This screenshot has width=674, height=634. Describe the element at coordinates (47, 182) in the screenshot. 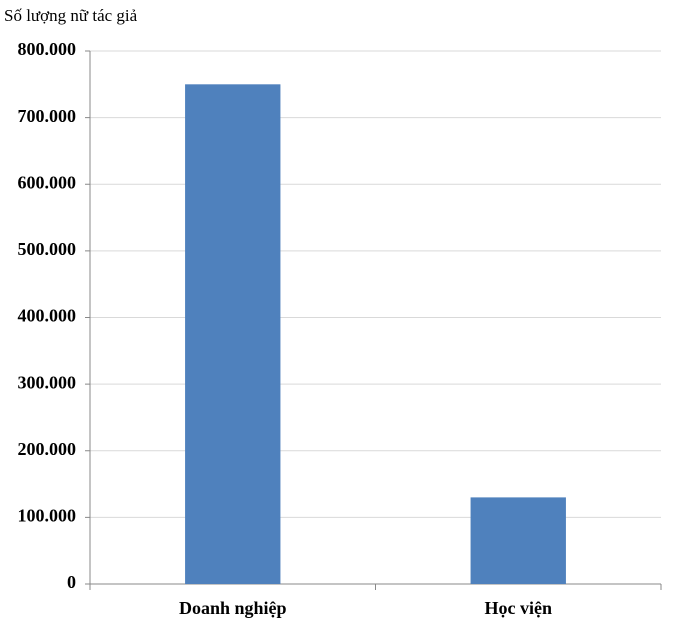

I see `y-tick-label: 600.000` at that location.